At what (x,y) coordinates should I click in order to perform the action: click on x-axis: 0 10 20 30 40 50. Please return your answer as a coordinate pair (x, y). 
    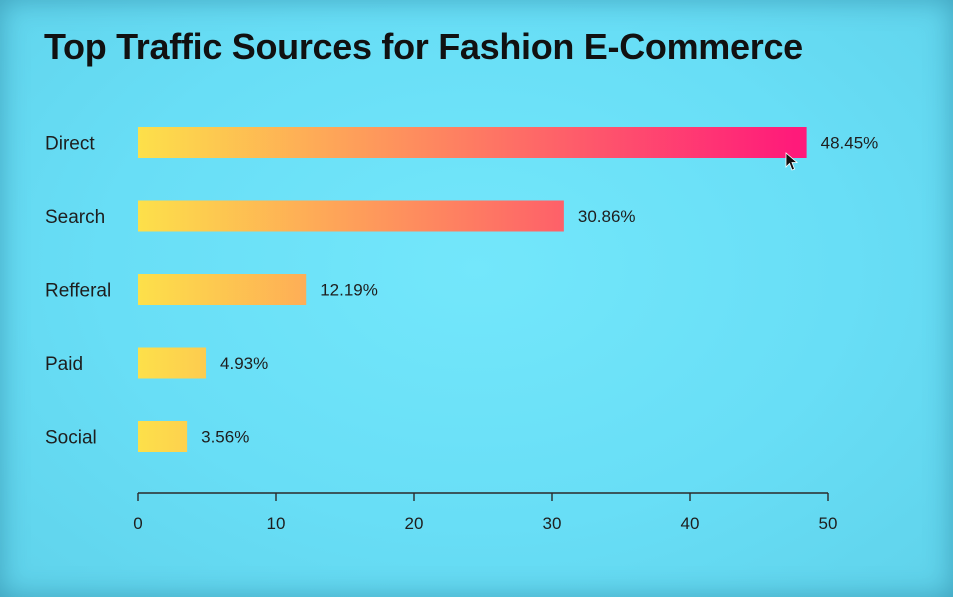
    Looking at the image, I should click on (485, 512).